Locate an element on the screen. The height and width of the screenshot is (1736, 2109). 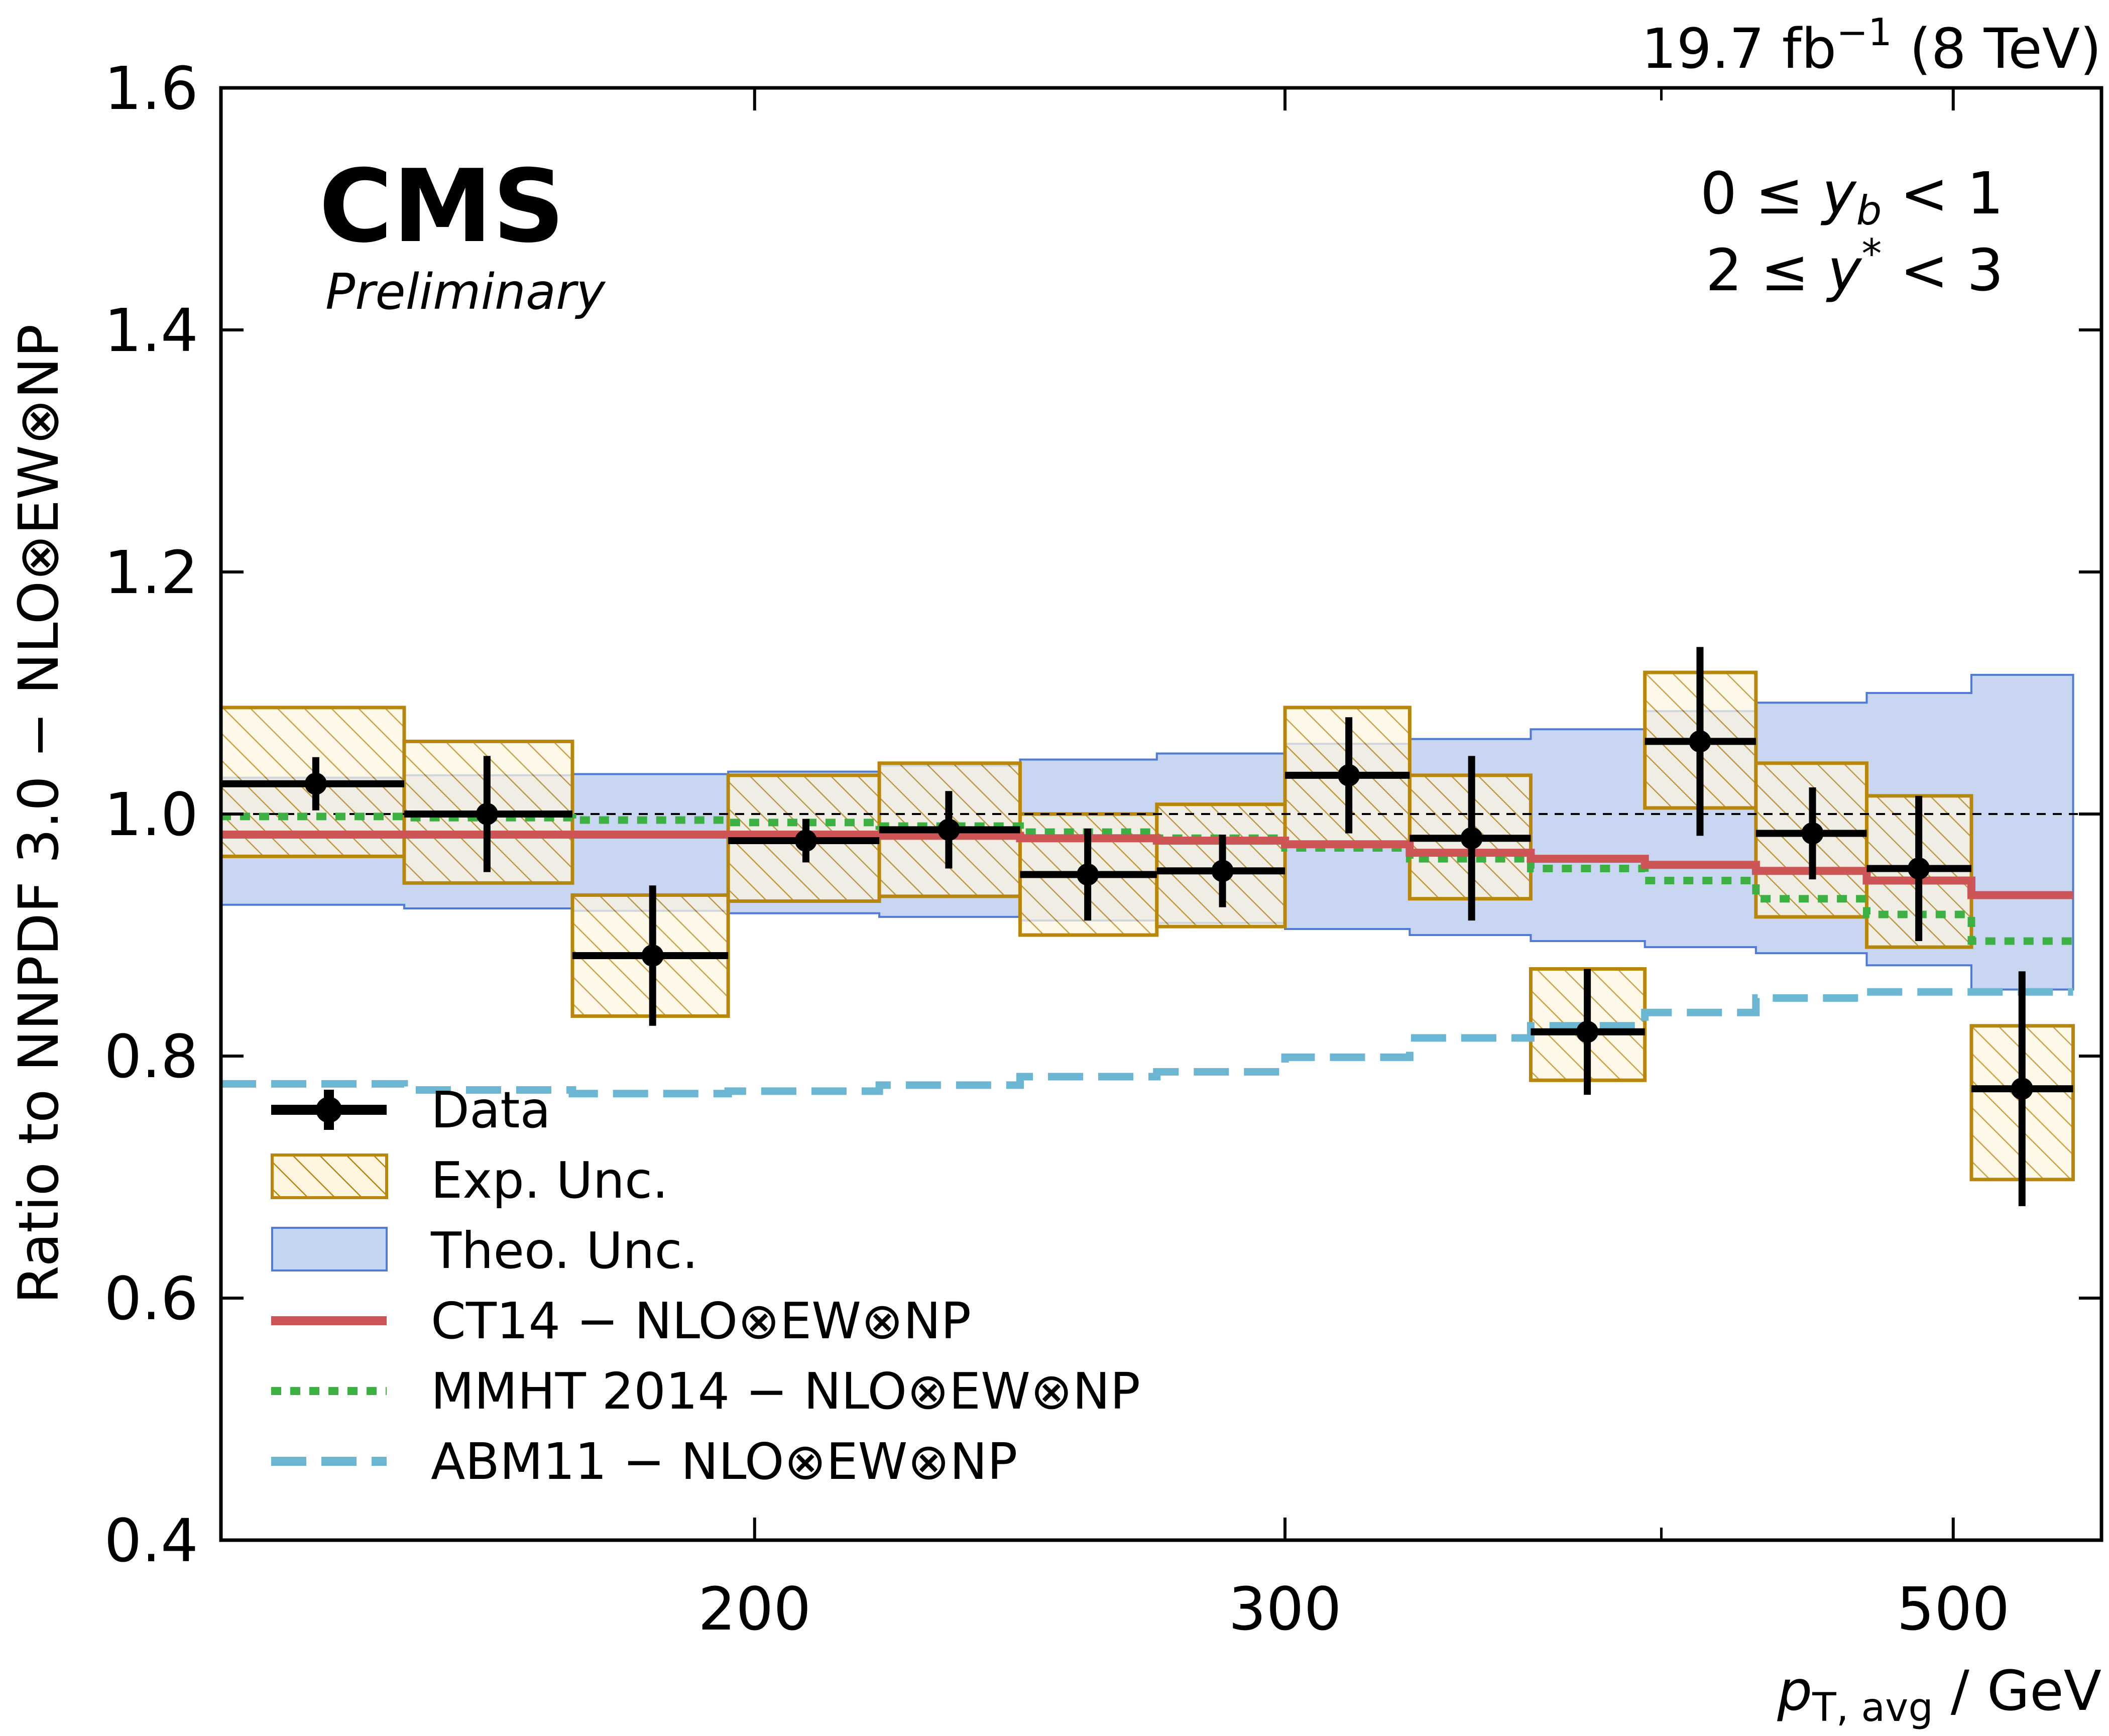
legend-label-mmht: MMHT 2014 − NLO⊗EW⊗NP is located at coordinates (785, 1391).